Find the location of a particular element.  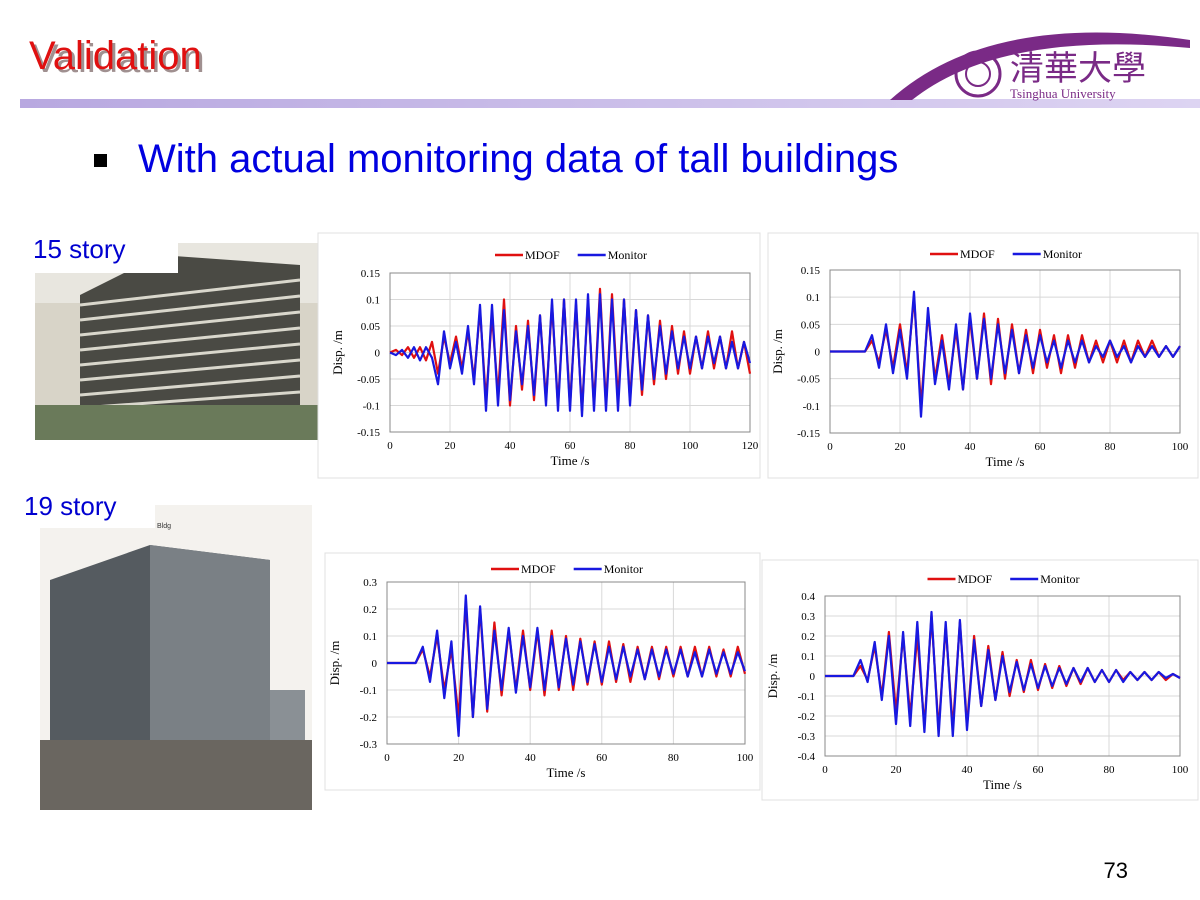

bullet-marker is located at coordinates (100, 160).